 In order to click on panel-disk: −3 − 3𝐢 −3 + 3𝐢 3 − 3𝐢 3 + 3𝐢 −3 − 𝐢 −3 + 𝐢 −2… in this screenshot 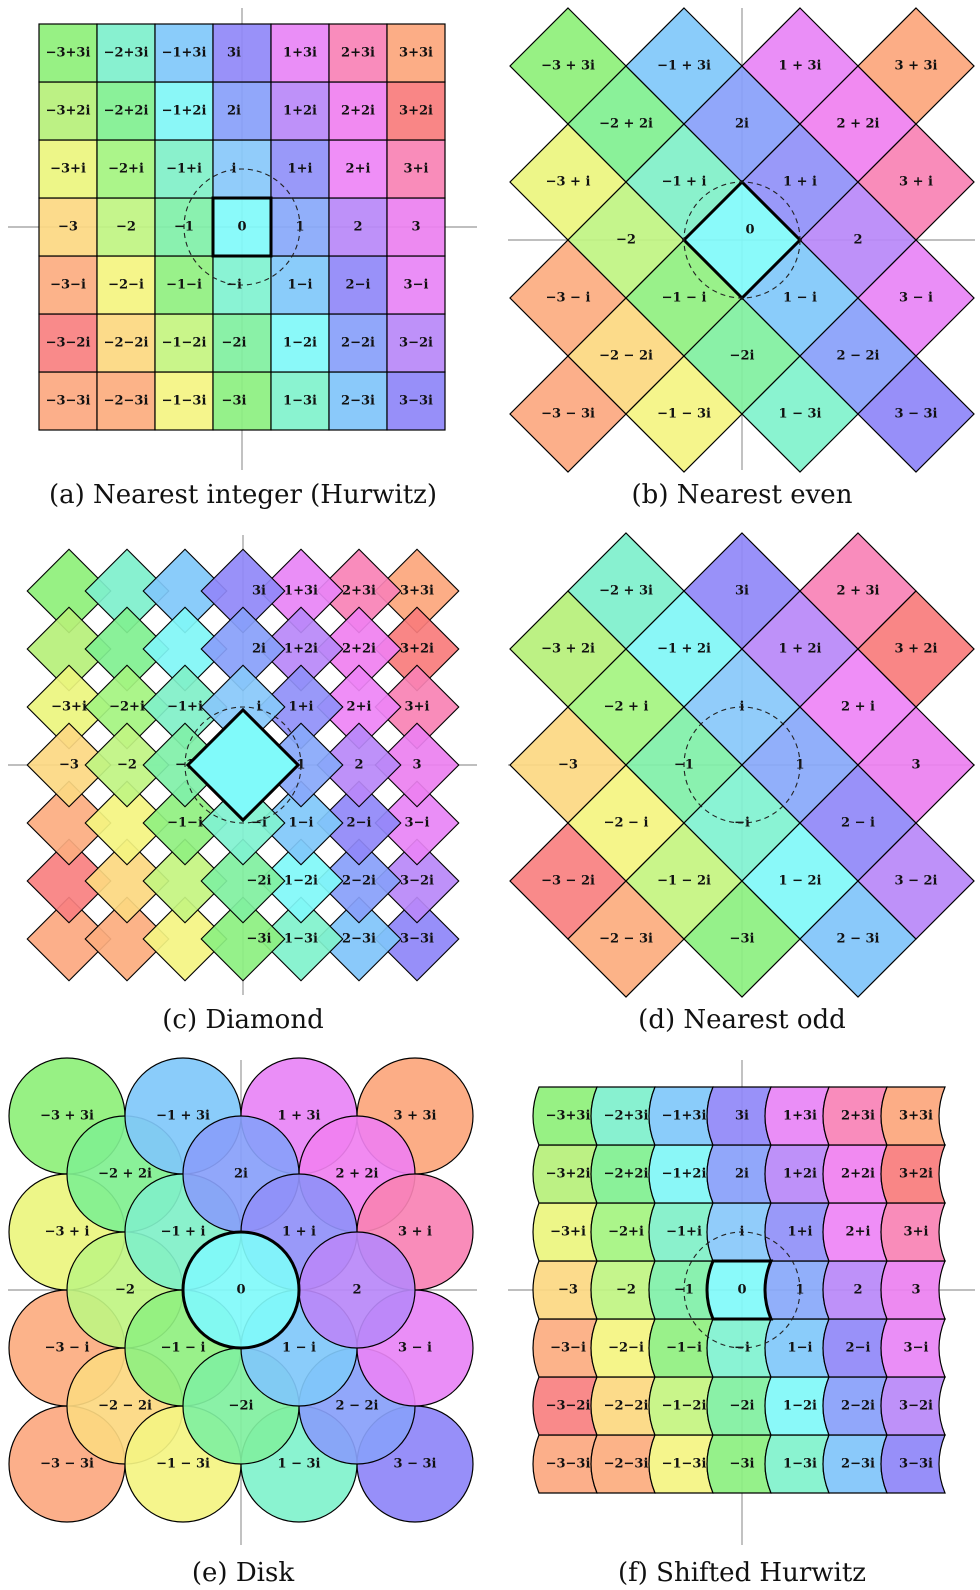, I will do `click(242, 1301)`.